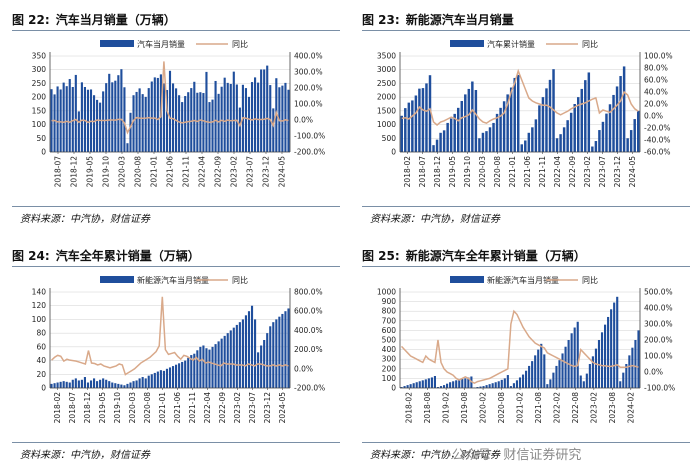 This screenshot has width=700, height=472. Describe the element at coordinates (526, 30) in the screenshot. I see `title-rule` at that location.